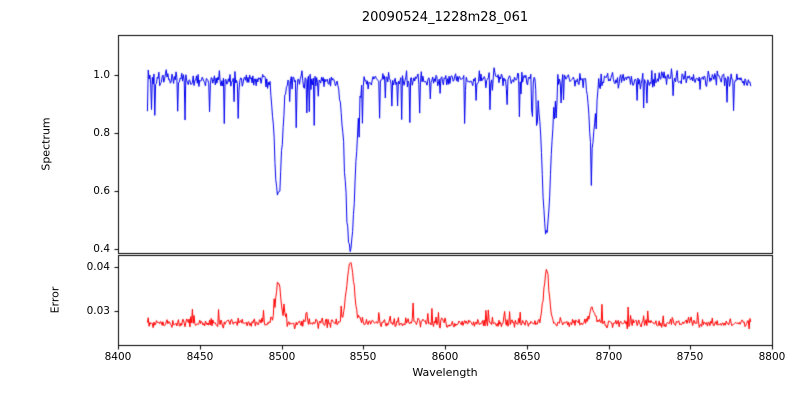 The image size is (800, 400). Describe the element at coordinates (46, 144) in the screenshot. I see `y-axis-label-spectrum: Spectrum` at that location.